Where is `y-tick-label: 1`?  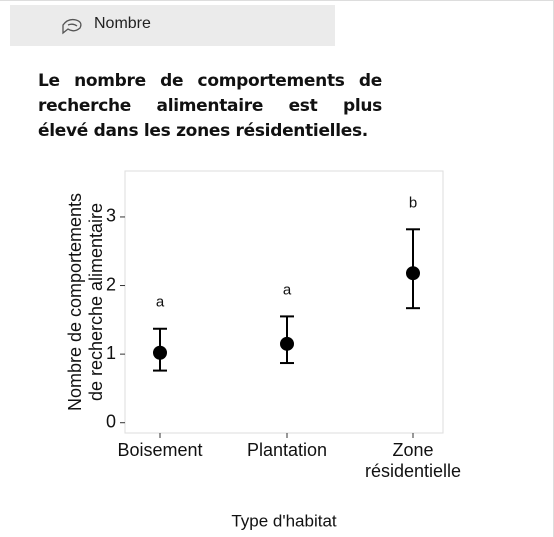 y-tick-label: 1 is located at coordinates (111, 353).